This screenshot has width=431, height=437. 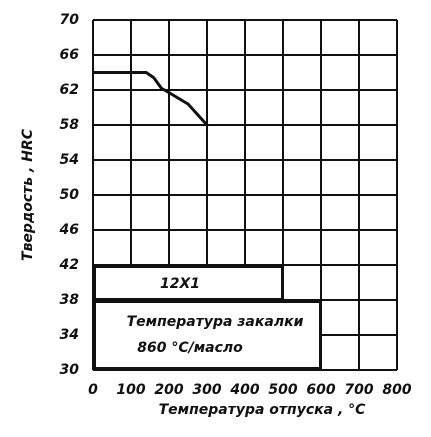 I want to click on x-tick-label: 400, so click(x=244, y=390).